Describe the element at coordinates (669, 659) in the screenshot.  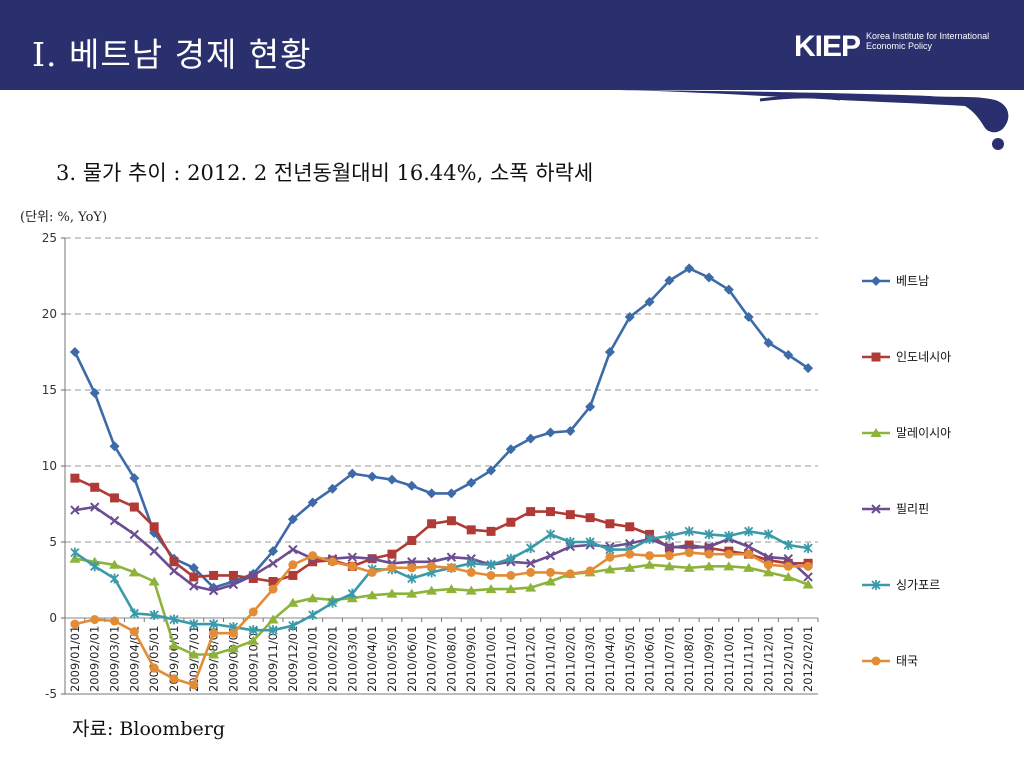
I see `x-tick-label: 2011/07/01` at that location.